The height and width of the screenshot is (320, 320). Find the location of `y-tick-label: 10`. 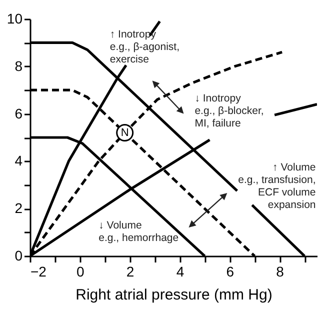

y-tick-label: 10 is located at coordinates (14, 18).